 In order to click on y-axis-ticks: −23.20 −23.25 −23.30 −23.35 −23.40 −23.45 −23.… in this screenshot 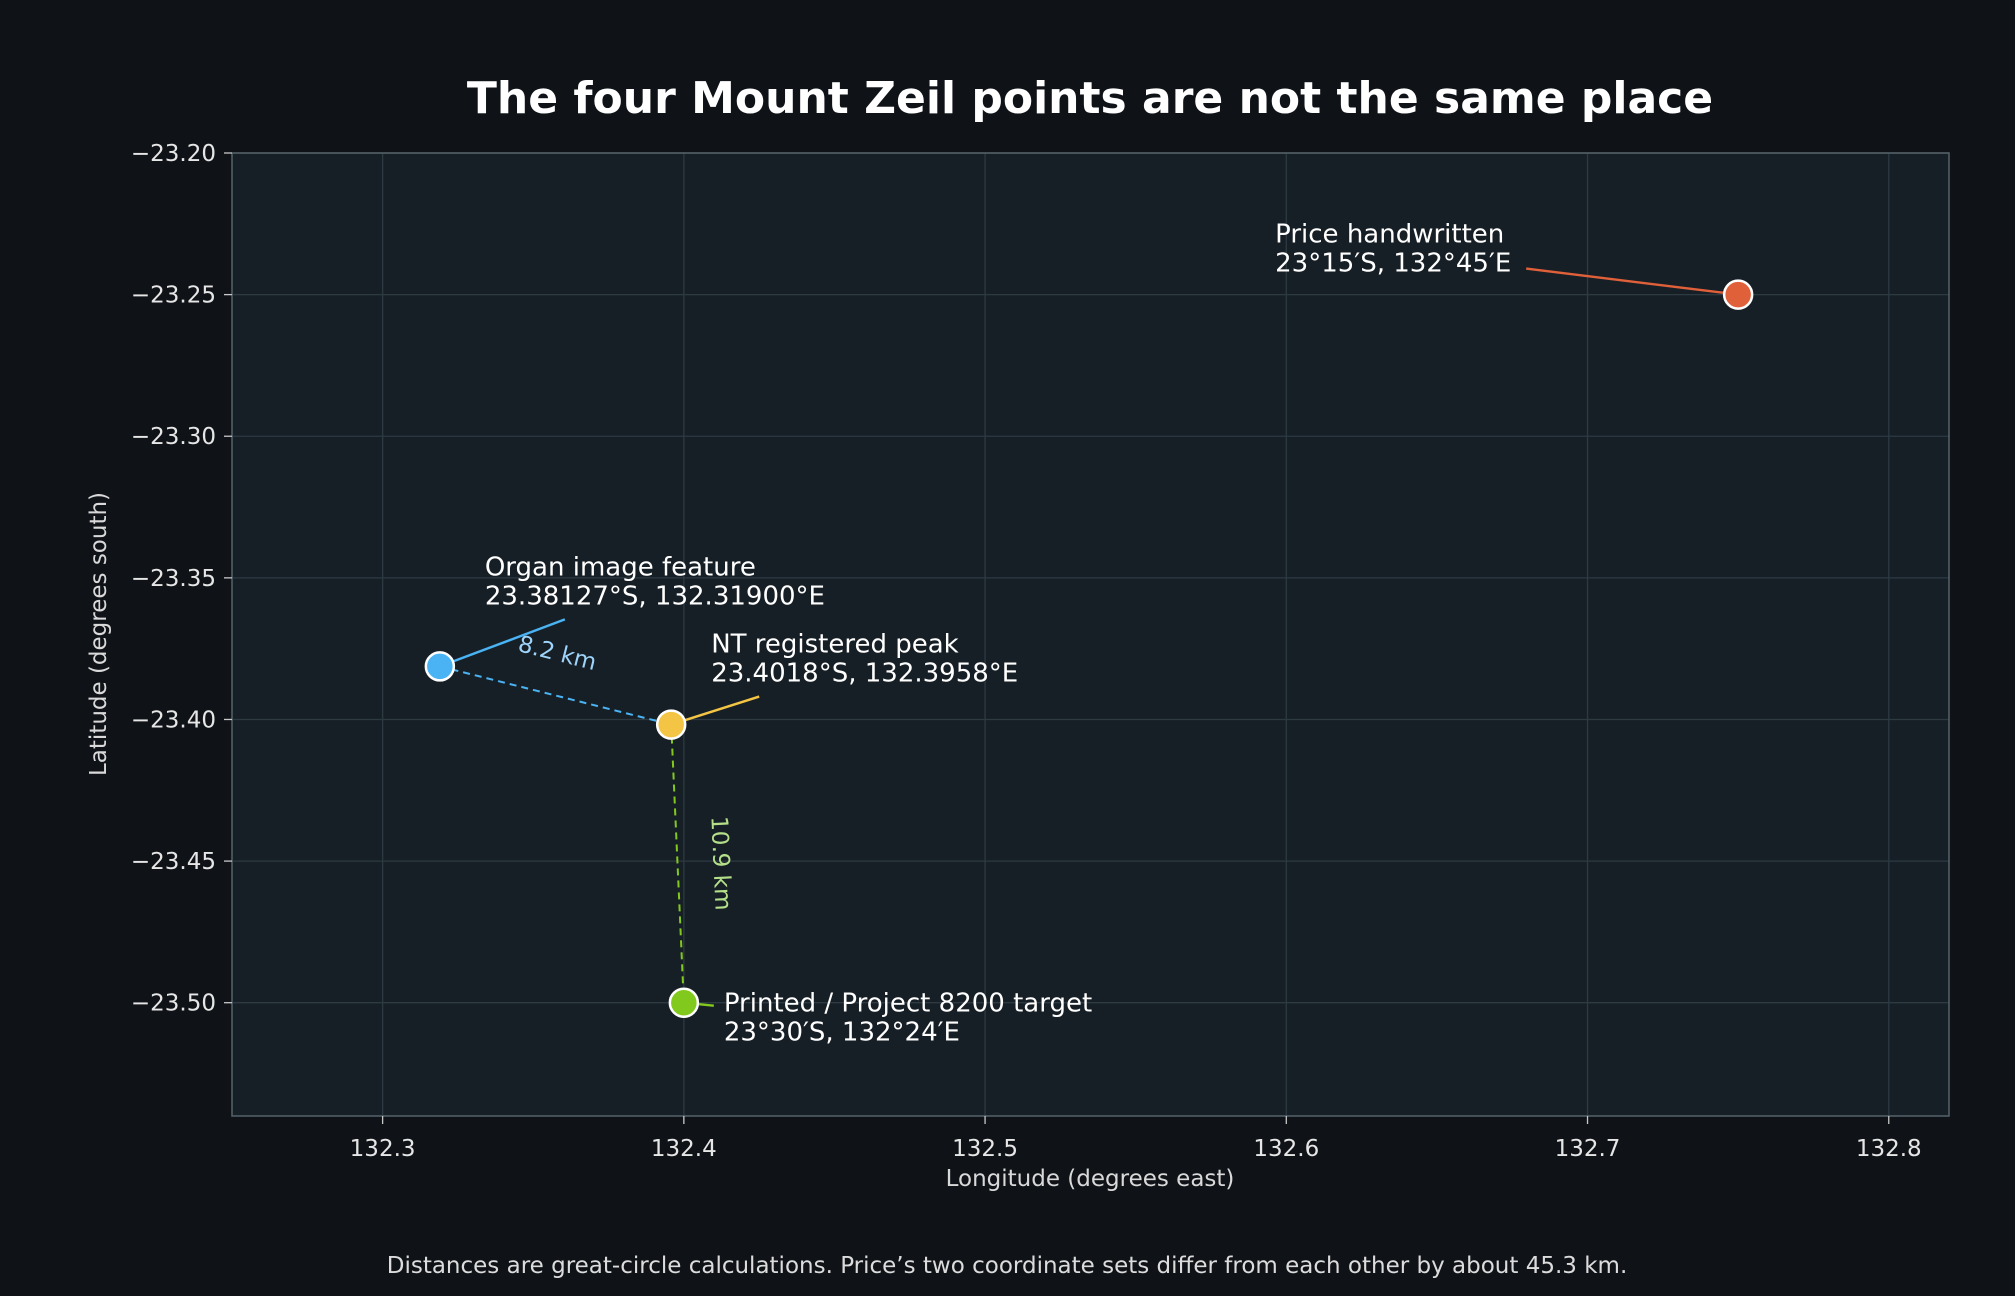, I will do `click(181, 579)`.